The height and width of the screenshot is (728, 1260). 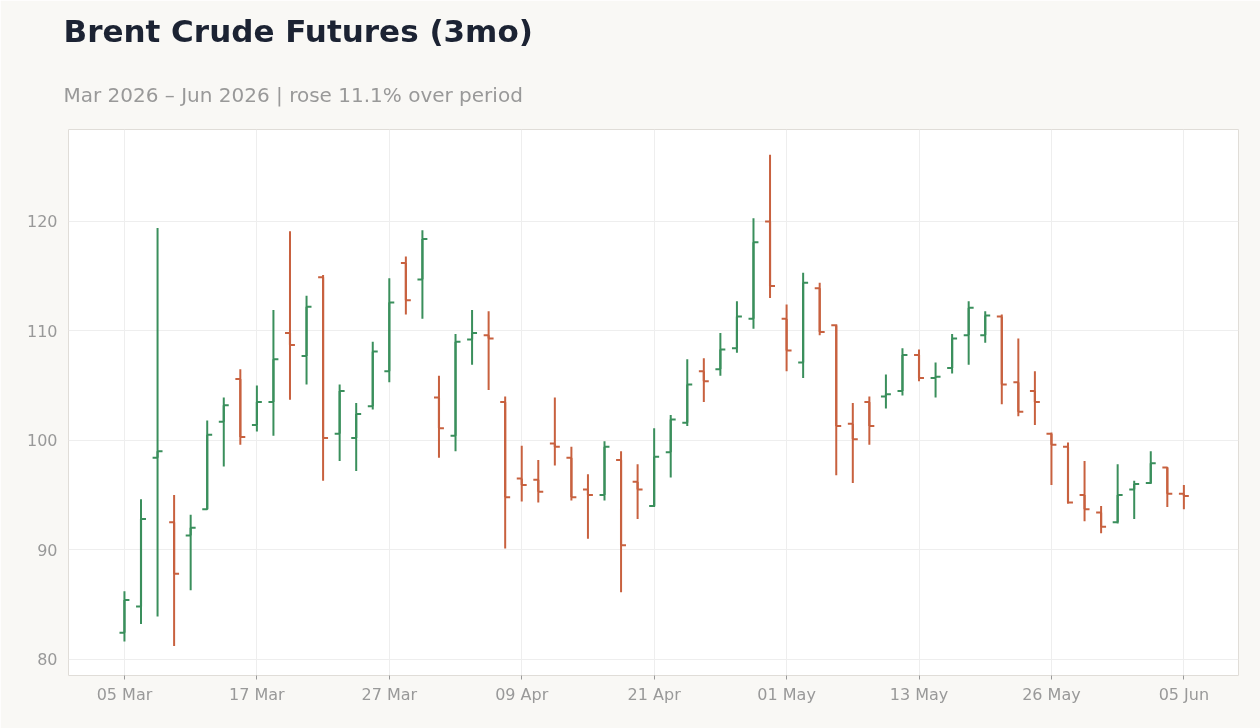 What do you see at coordinates (389, 694) in the screenshot?
I see `x-tick-label: 27 Mar` at bounding box center [389, 694].